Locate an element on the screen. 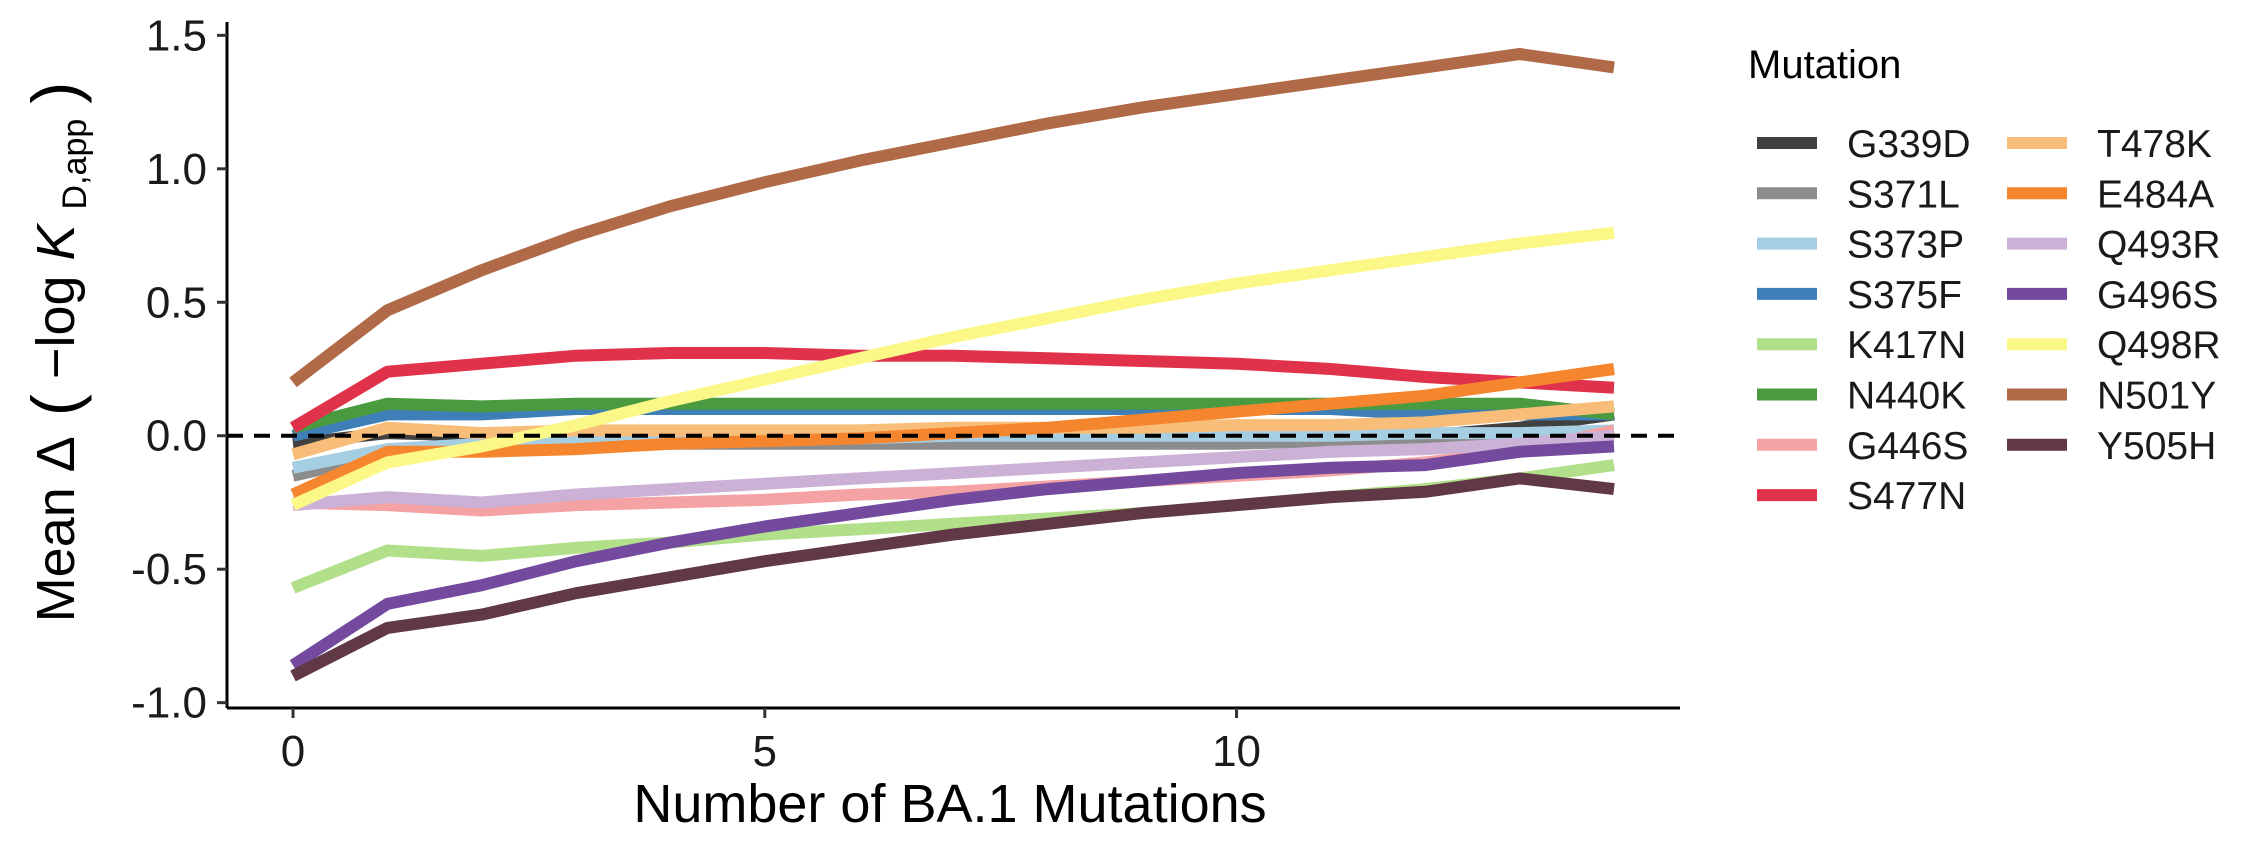 Image resolution: width=2250 pixels, height=855 pixels. y-axis-title-subscript: D,app is located at coordinates (75, 164).